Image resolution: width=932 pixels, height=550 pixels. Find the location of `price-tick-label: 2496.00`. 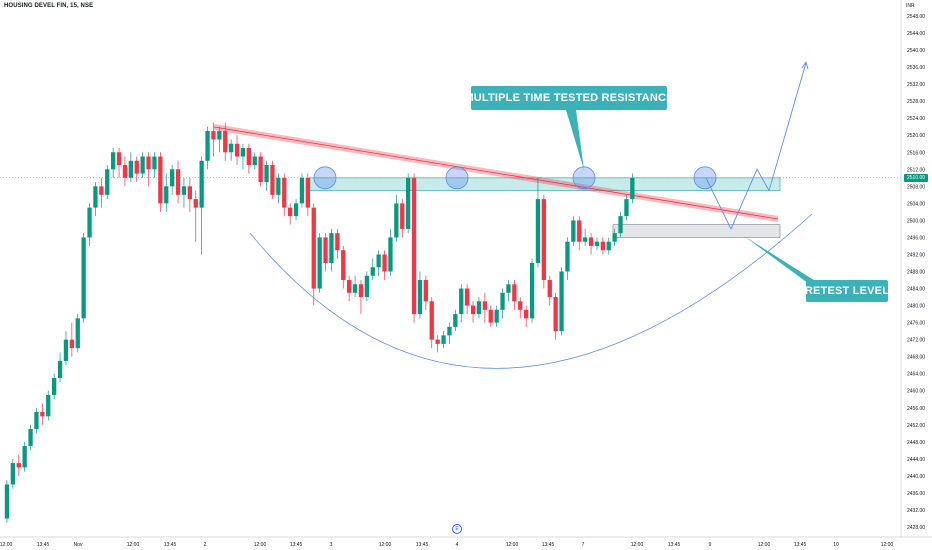

price-tick-label: 2496.00 is located at coordinates (916, 238).